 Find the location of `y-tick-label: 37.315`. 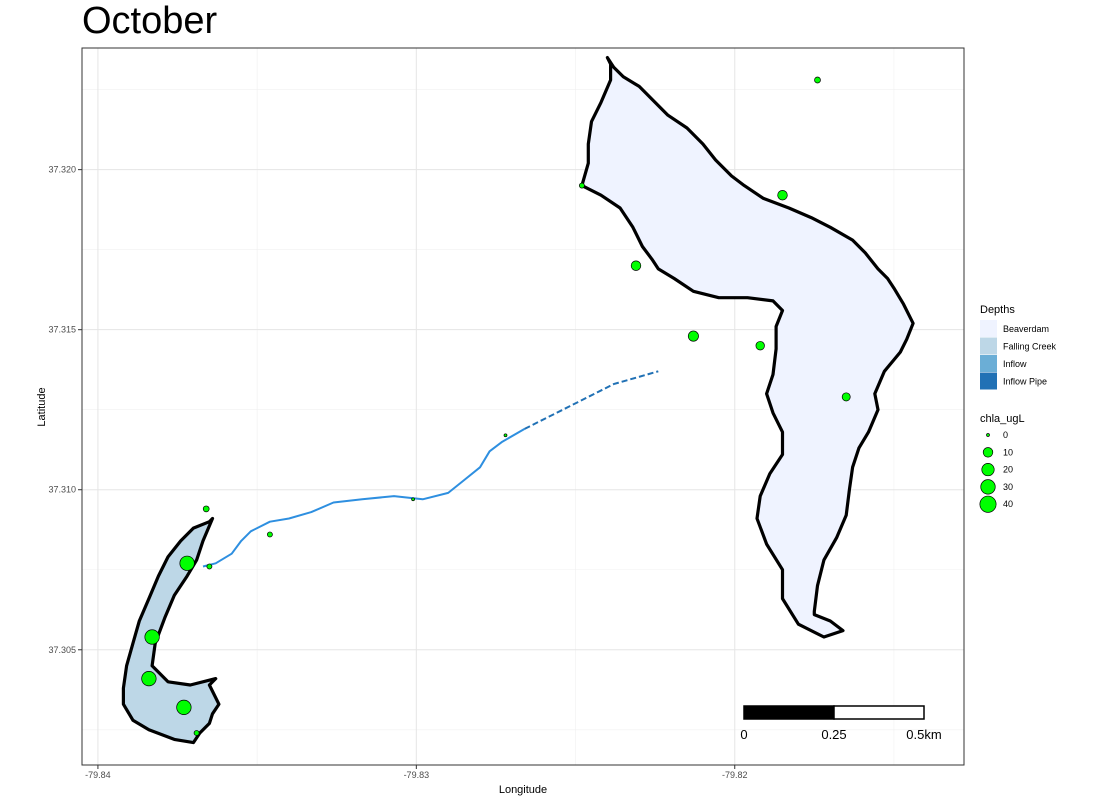

y-tick-label: 37.315 is located at coordinates (62, 330).